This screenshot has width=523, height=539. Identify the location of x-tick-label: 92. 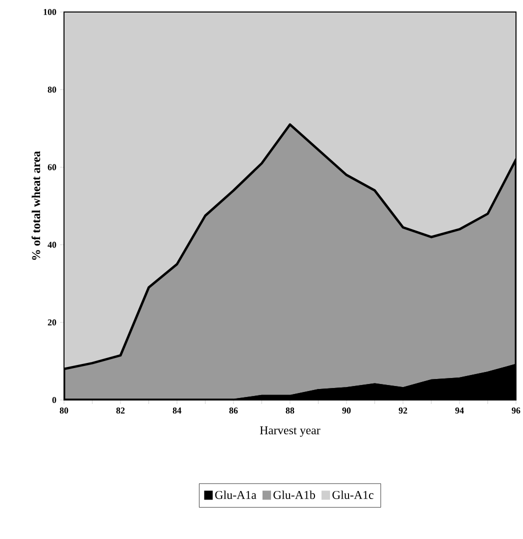
(403, 411).